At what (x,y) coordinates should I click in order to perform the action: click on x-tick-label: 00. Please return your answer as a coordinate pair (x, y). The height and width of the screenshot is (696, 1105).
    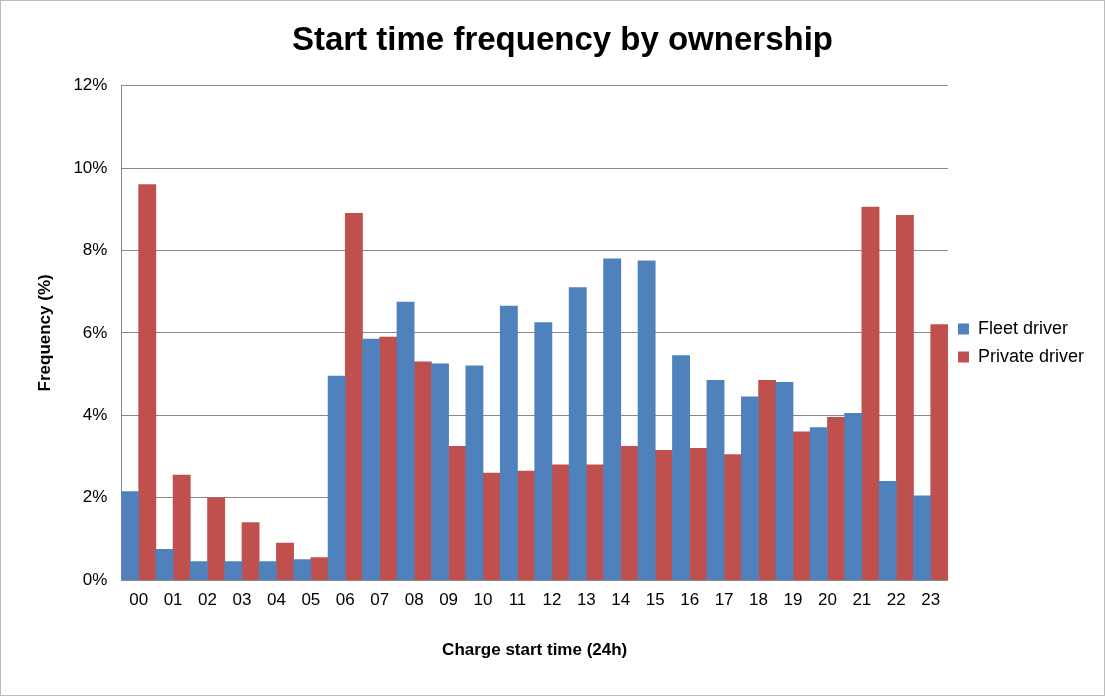
    Looking at the image, I should click on (139, 600).